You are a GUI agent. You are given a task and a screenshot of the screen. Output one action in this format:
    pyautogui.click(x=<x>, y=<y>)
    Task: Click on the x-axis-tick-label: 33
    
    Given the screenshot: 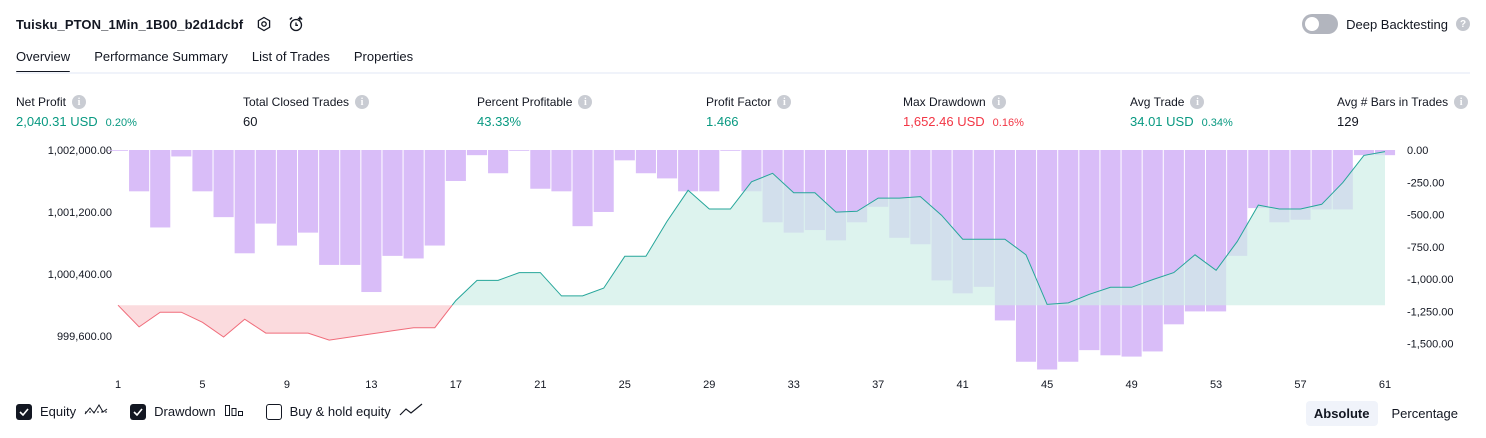 What is the action you would take?
    pyautogui.click(x=794, y=385)
    